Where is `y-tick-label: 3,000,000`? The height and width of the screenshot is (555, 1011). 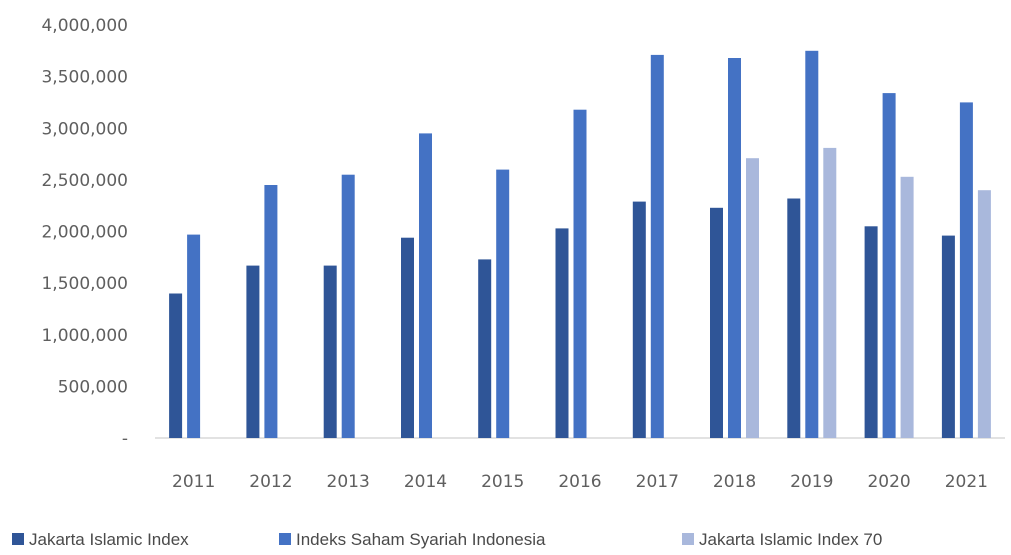
y-tick-label: 3,000,000 is located at coordinates (84, 129).